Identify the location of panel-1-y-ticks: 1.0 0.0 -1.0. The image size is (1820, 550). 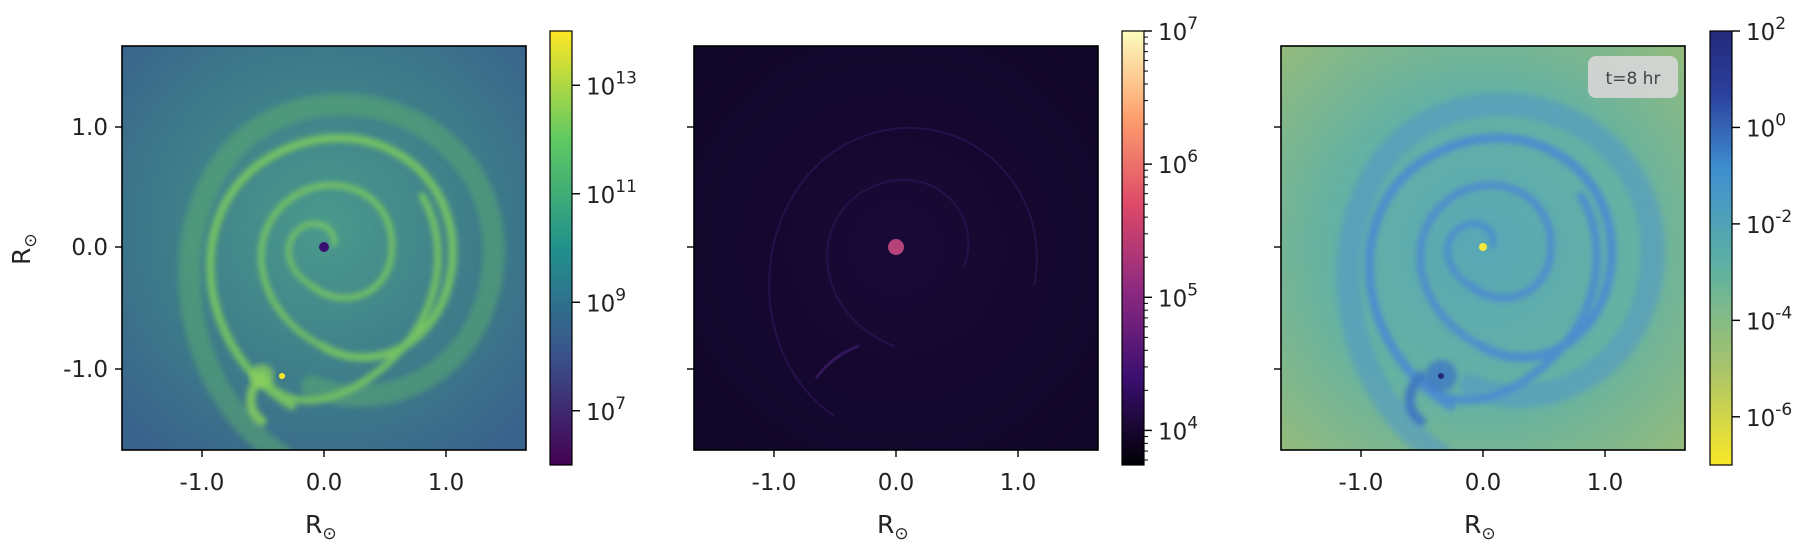
(92, 249).